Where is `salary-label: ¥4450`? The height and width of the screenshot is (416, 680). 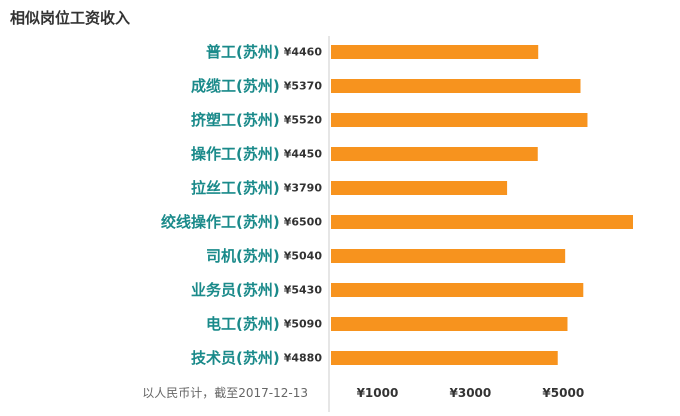
salary-label: ¥4450 is located at coordinates (303, 154).